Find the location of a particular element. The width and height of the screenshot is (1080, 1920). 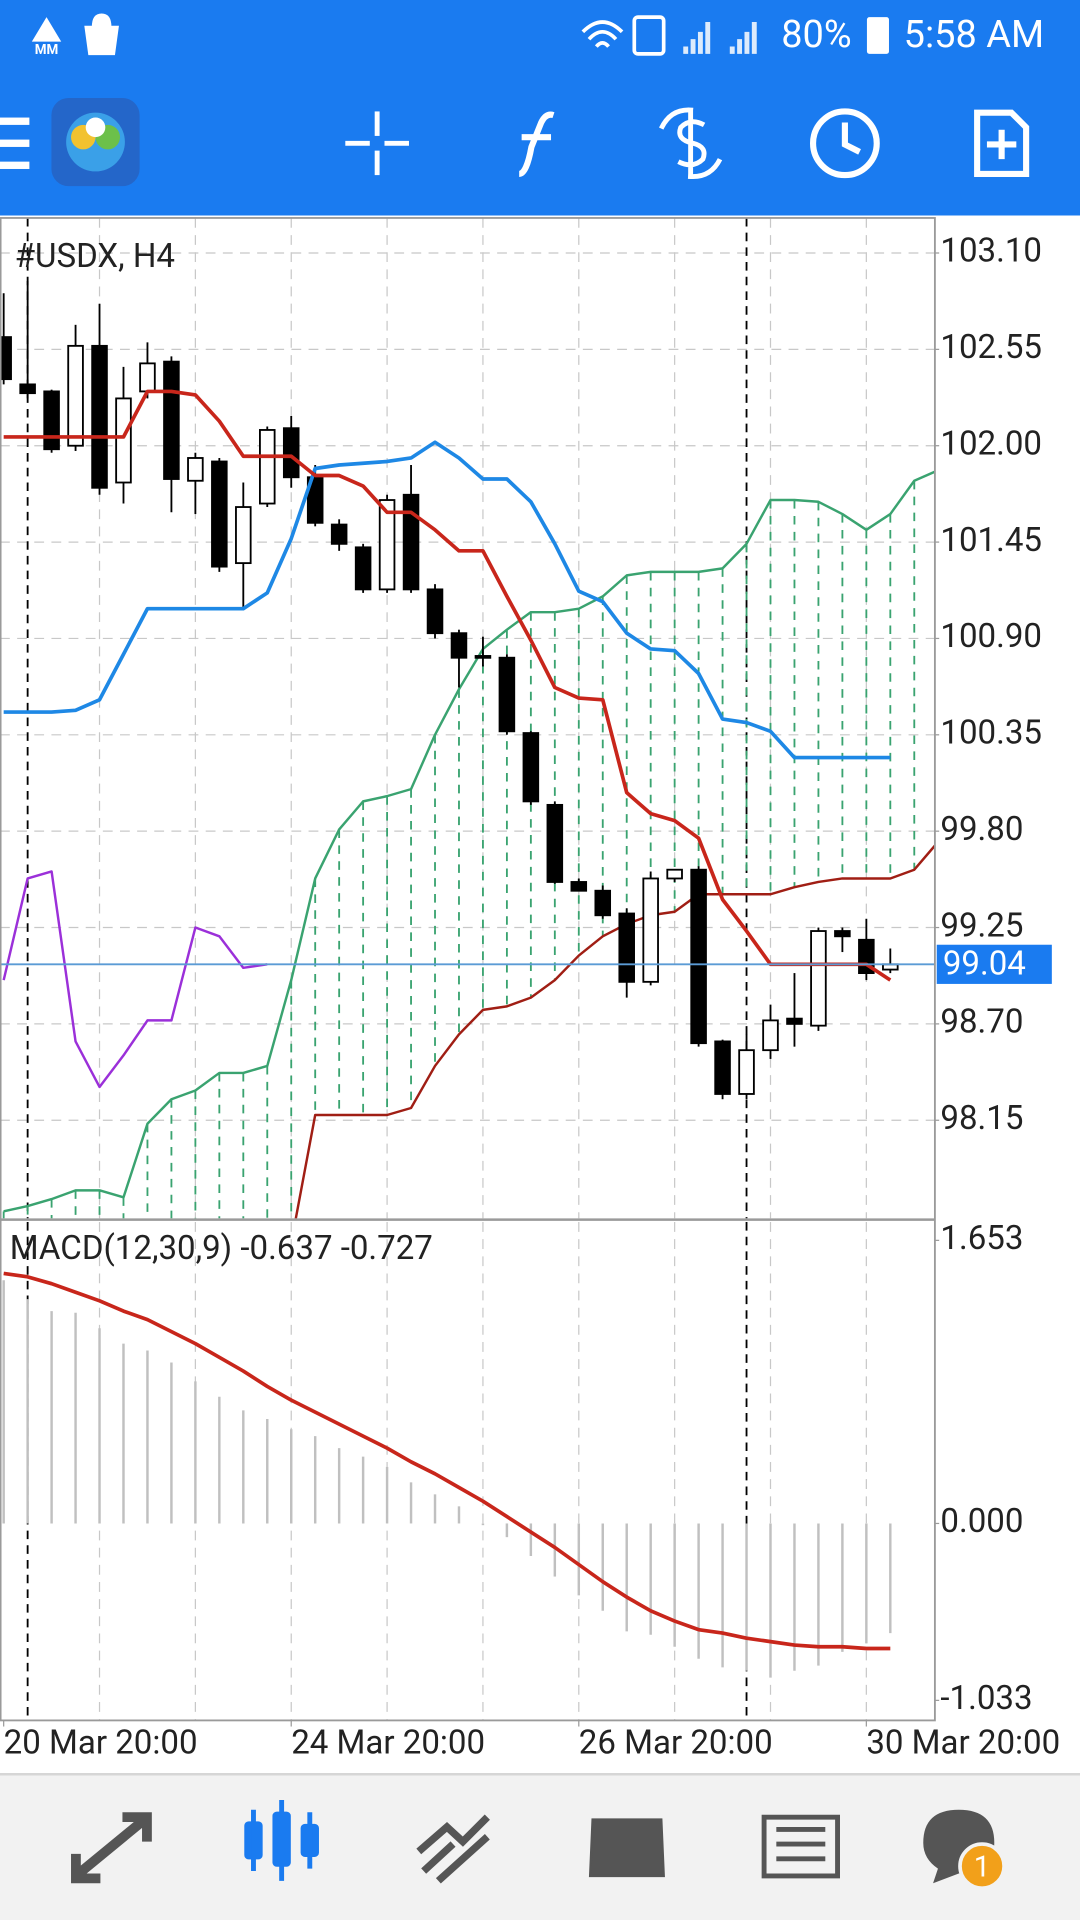

nav-quotes is located at coordinates (111, 1848).